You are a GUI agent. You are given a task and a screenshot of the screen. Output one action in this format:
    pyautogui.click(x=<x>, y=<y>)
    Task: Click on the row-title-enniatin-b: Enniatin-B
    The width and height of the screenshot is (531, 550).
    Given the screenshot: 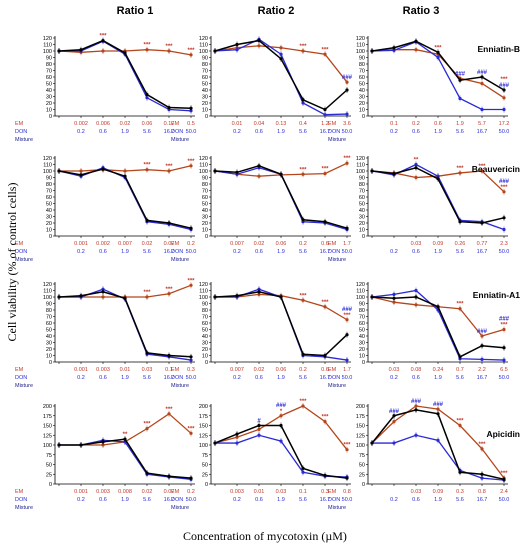 What is the action you would take?
    pyautogui.click(x=499, y=49)
    